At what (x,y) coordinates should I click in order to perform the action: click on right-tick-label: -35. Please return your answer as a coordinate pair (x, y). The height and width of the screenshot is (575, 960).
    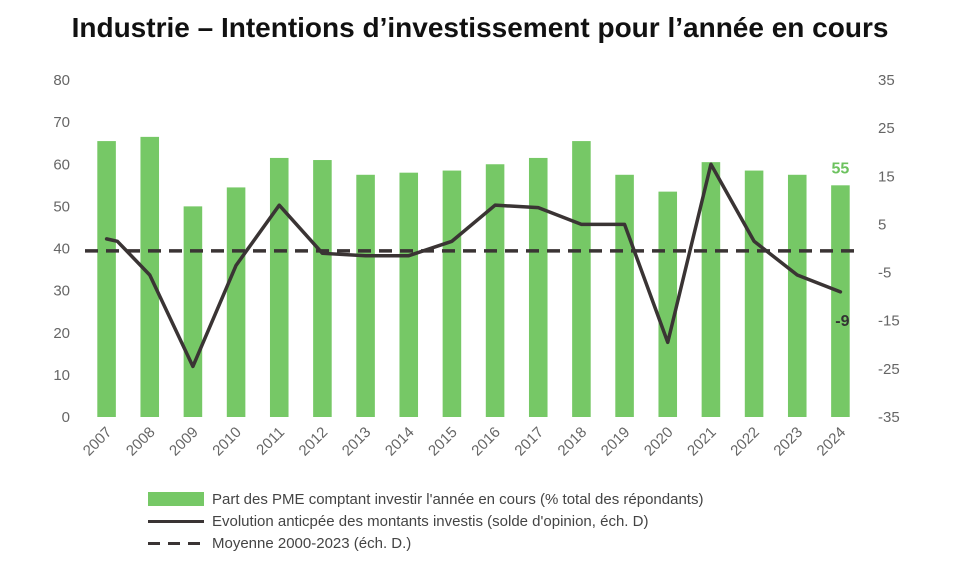
    Looking at the image, I should click on (889, 417).